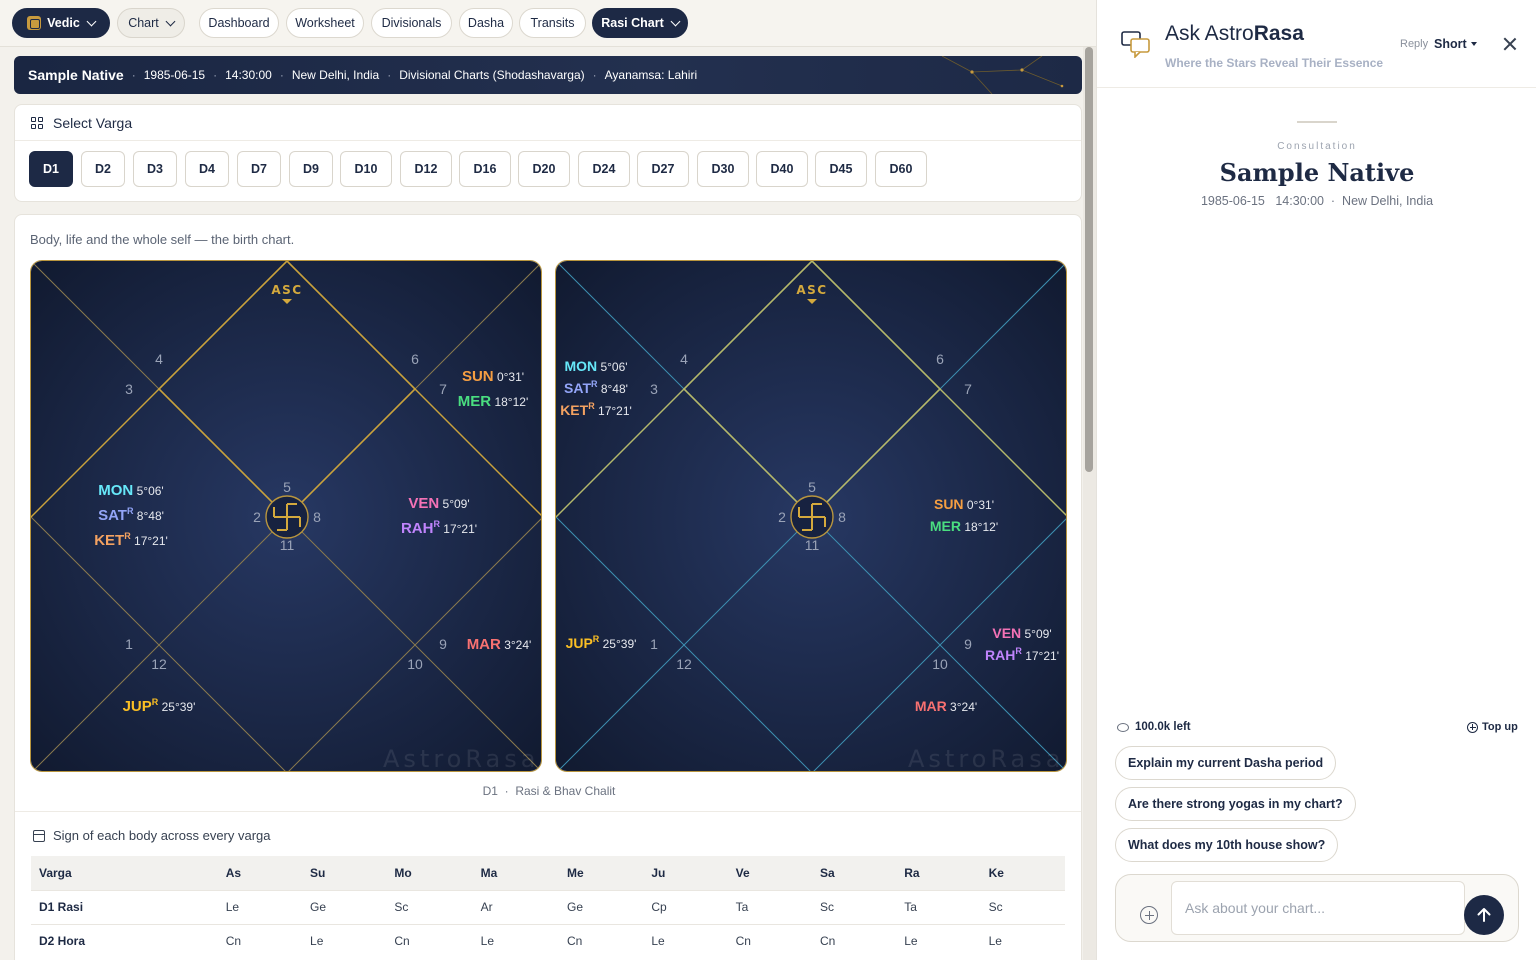 The image size is (1536, 960). What do you see at coordinates (443, 644) in the screenshot?
I see `house-number: 9` at bounding box center [443, 644].